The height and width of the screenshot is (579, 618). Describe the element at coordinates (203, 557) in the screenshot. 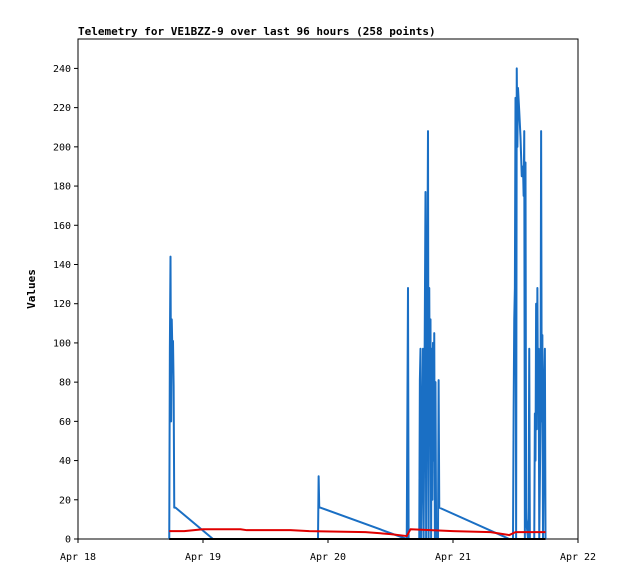

I see `x-tick-label: Apr 19` at that location.